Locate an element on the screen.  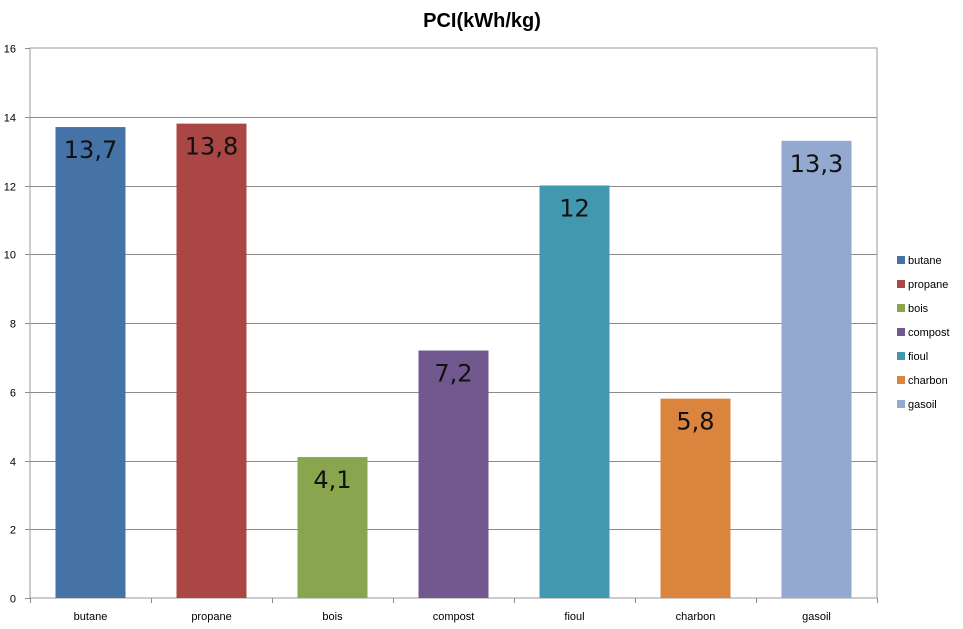
data-label-propane: 13,8 is located at coordinates (211, 147).